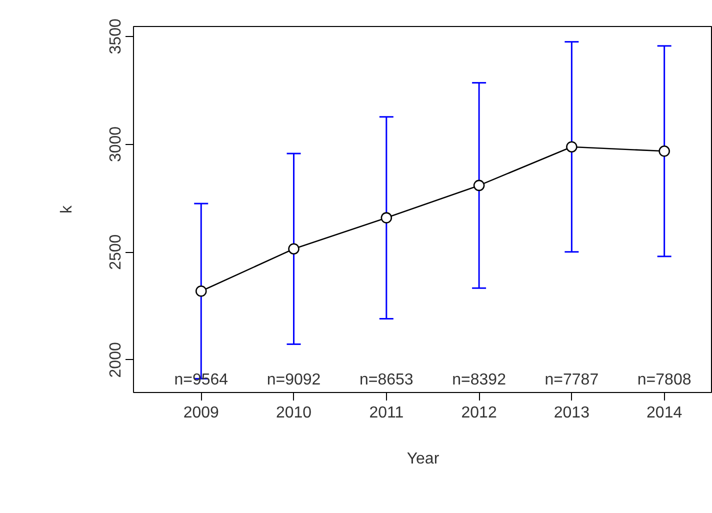 Image resolution: width=712 pixels, height=513 pixels. What do you see at coordinates (386, 380) in the screenshot?
I see `annotation: n=8653` at bounding box center [386, 380].